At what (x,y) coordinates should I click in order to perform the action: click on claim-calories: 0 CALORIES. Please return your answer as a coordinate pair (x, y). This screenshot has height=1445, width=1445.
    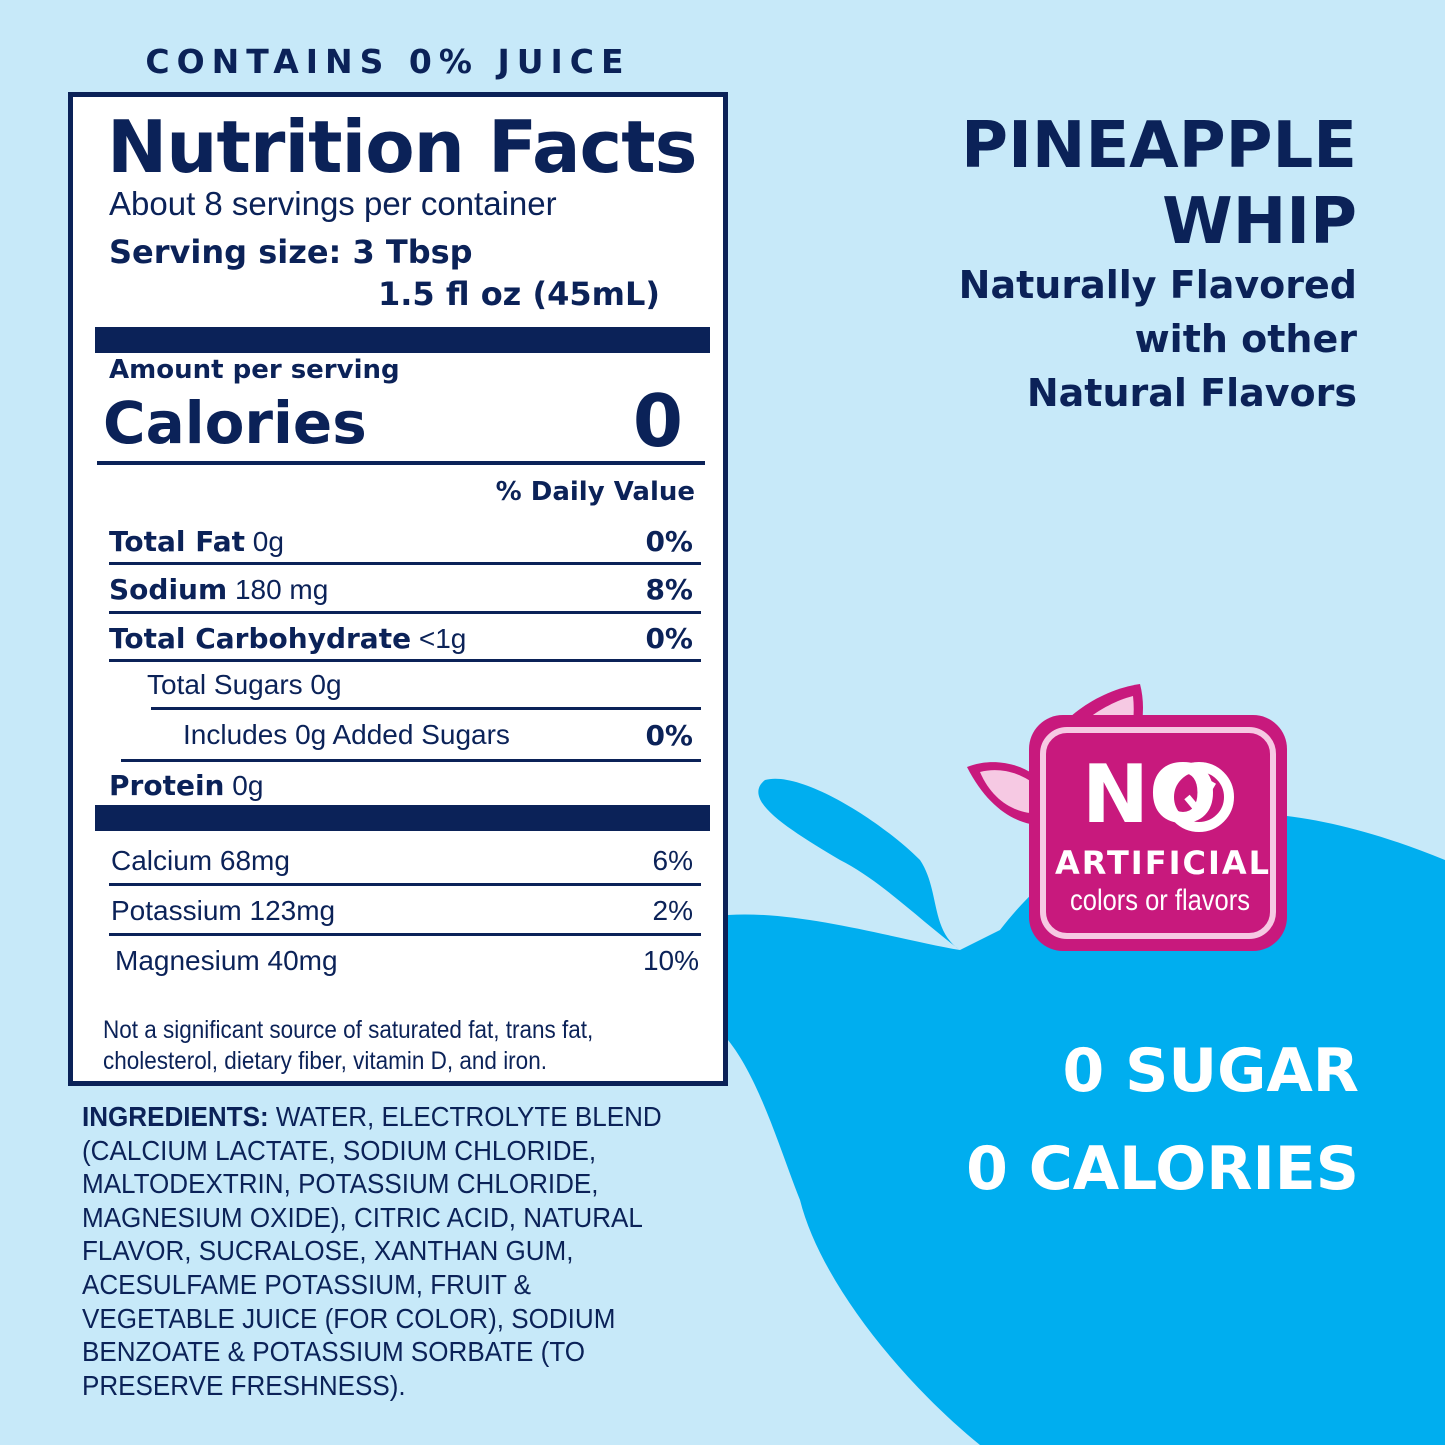
    Looking at the image, I should click on (1162, 1169).